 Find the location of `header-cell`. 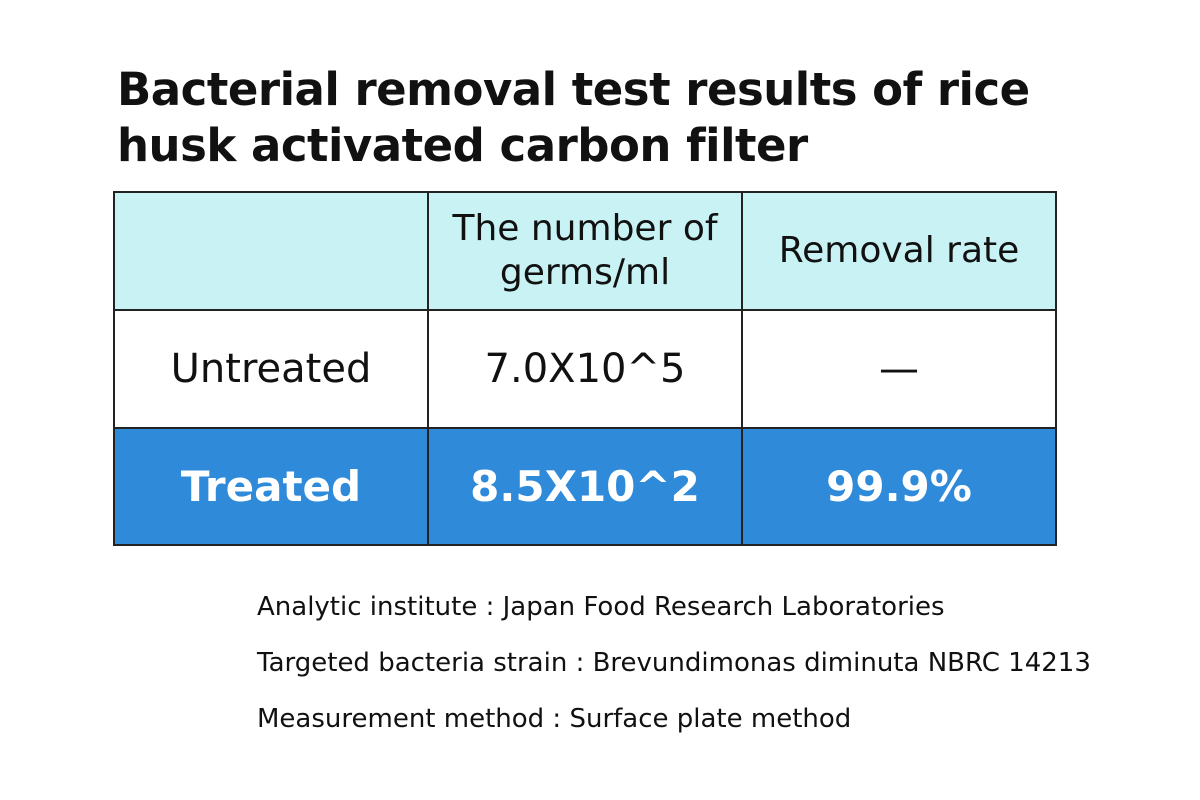

header-cell is located at coordinates (271, 251).